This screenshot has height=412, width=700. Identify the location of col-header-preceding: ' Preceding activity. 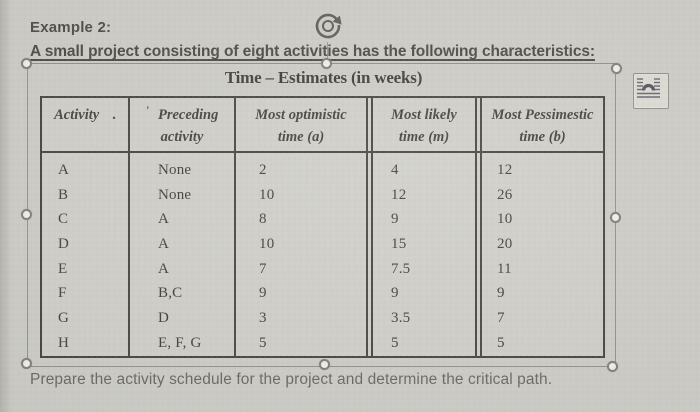
(183, 124).